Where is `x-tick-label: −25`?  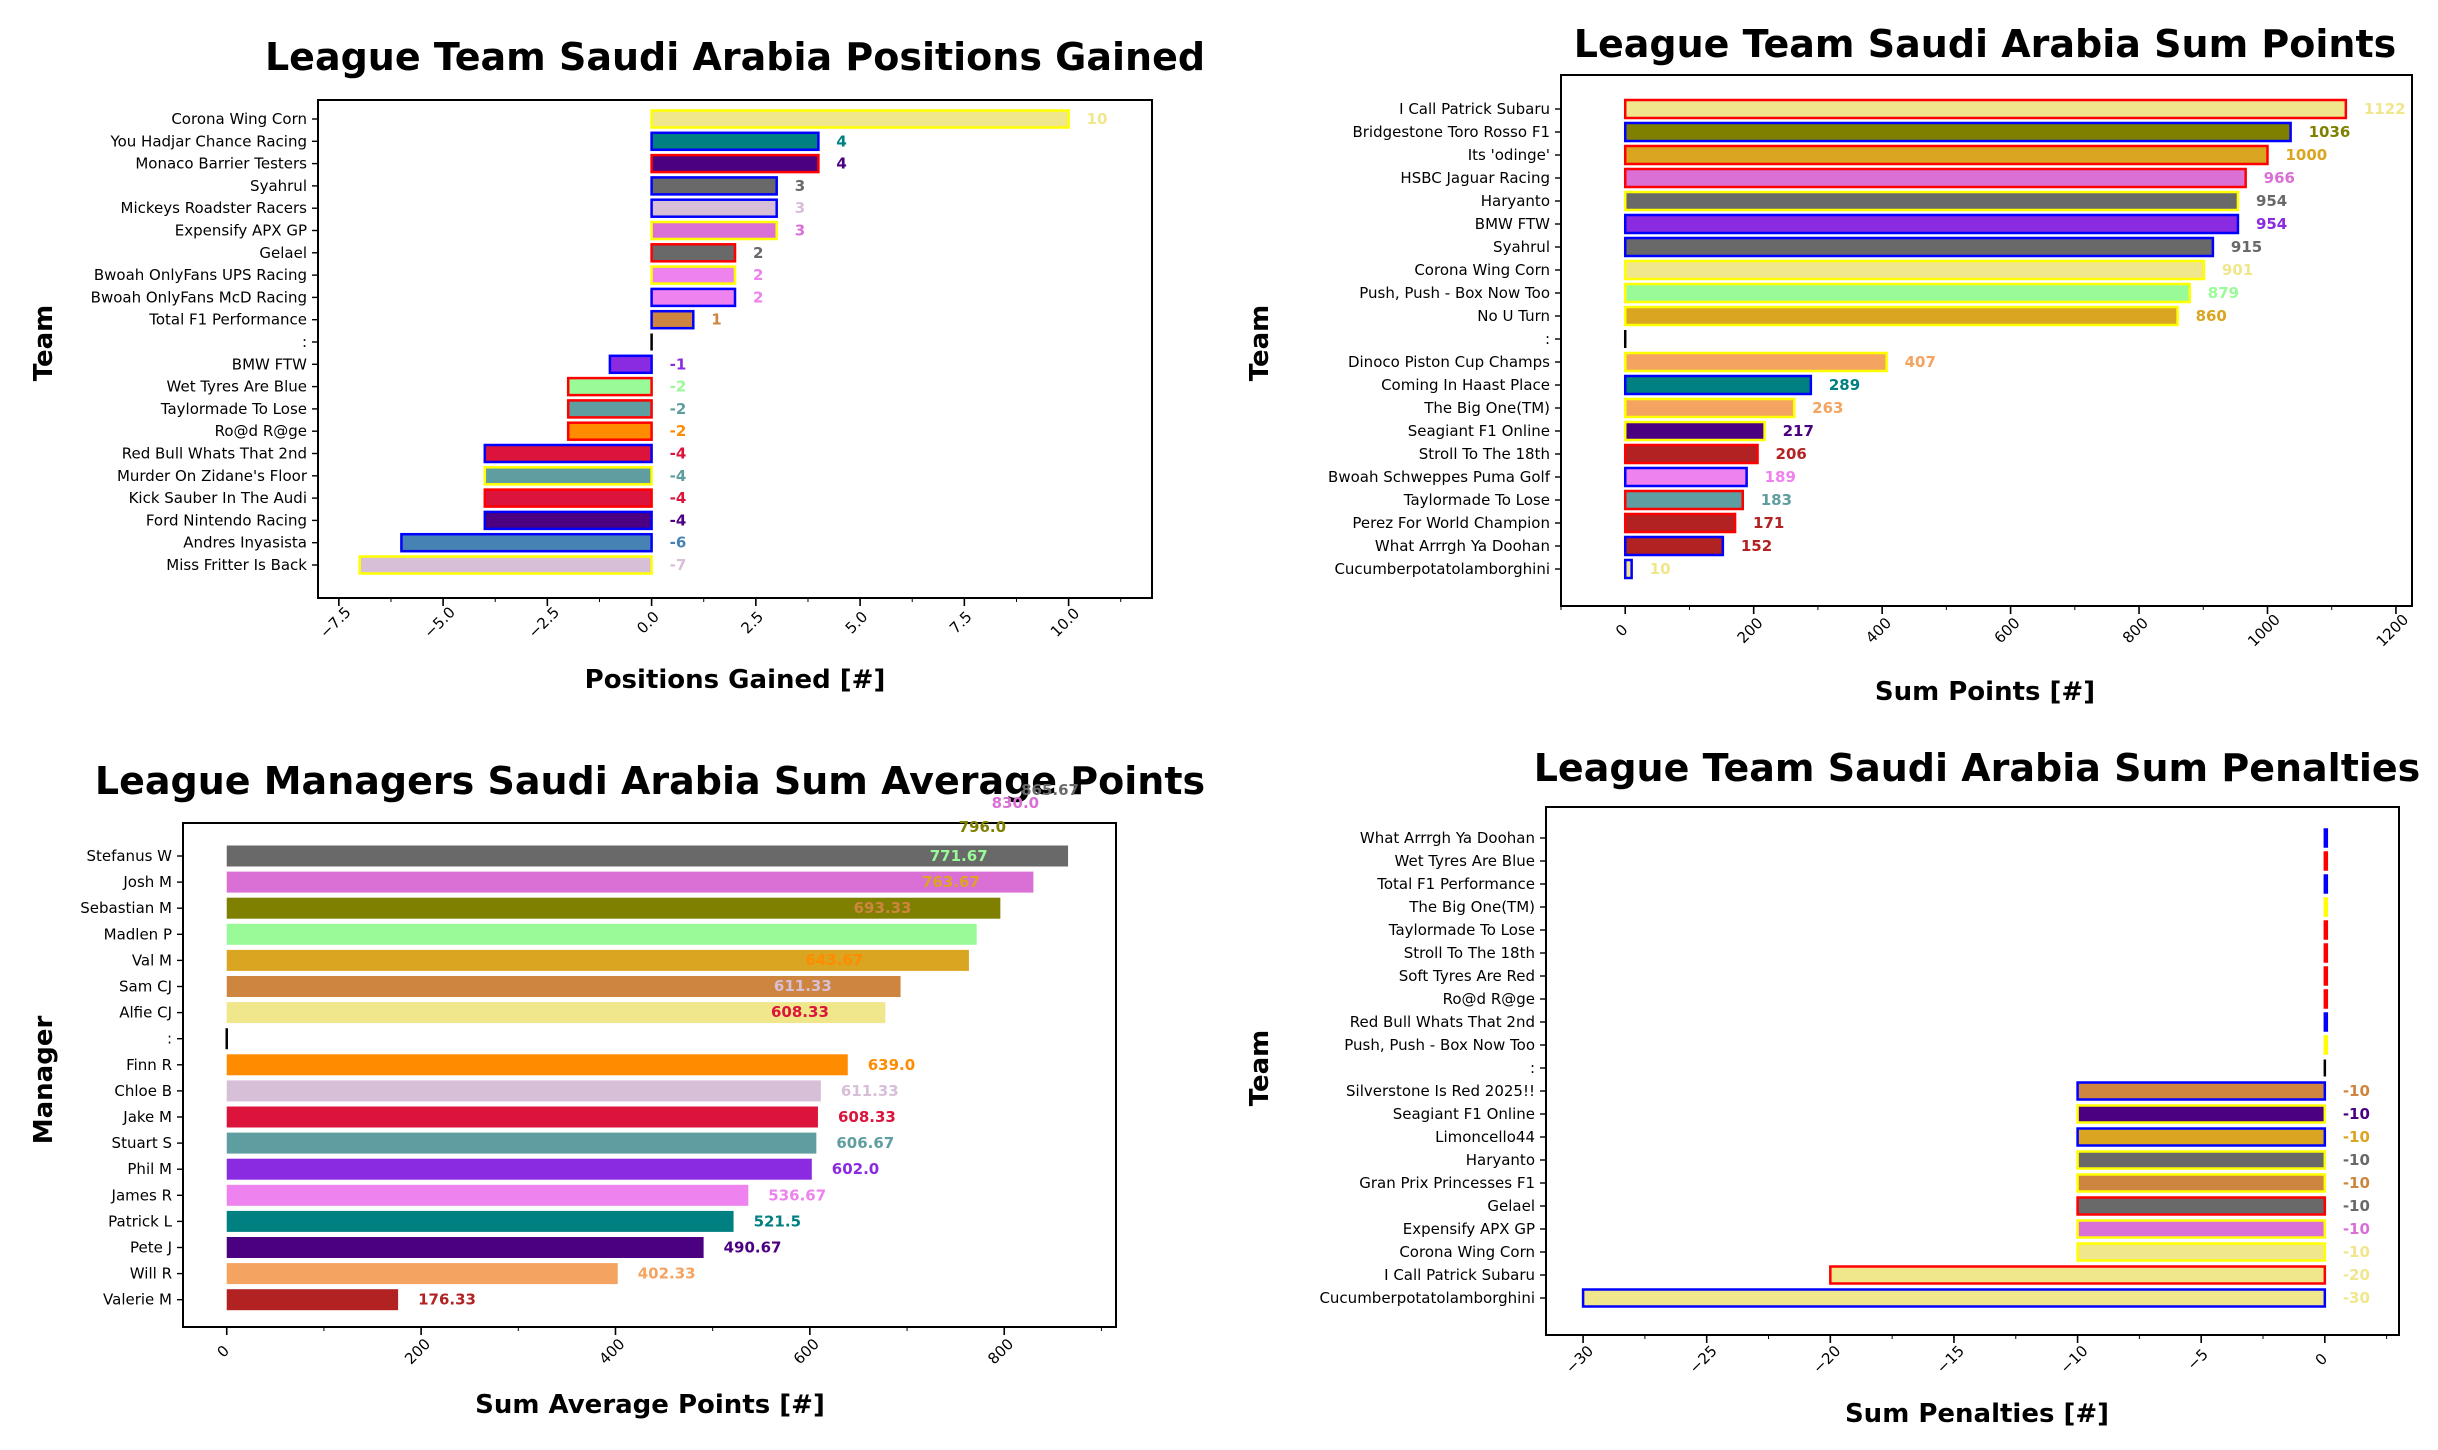 x-tick-label: −25 is located at coordinates (1703, 1359).